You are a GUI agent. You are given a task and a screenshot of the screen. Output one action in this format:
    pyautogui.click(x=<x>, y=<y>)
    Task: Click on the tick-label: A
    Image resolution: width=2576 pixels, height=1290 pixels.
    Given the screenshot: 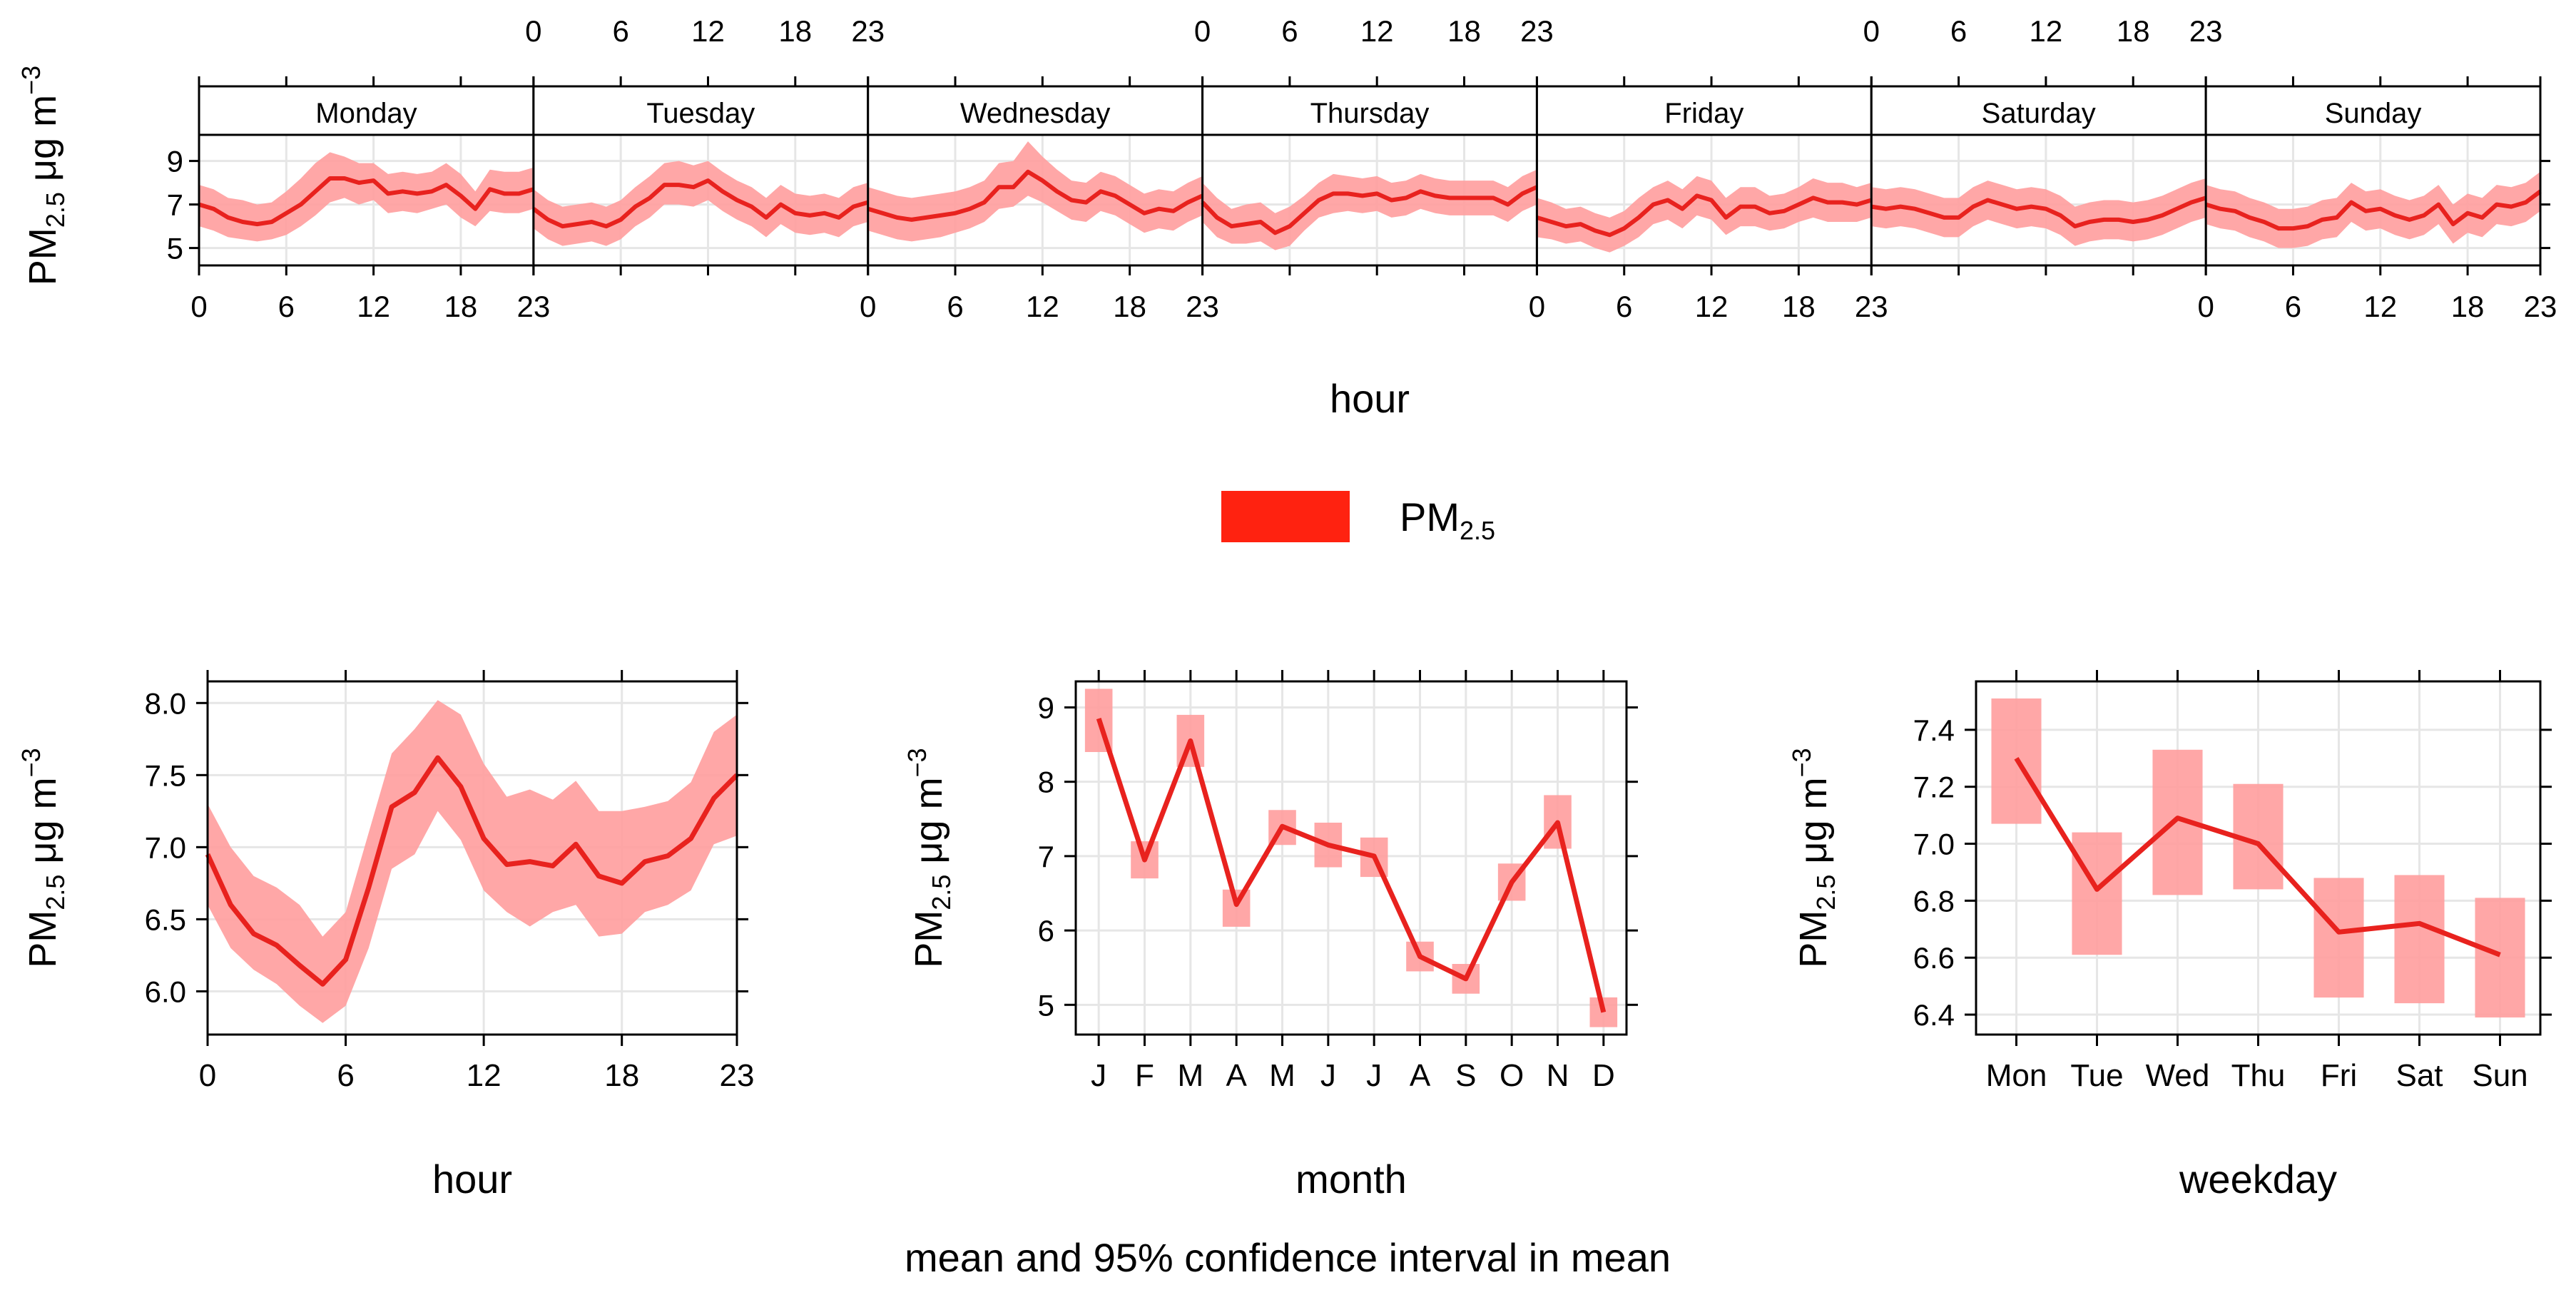 What is the action you would take?
    pyautogui.click(x=1236, y=1076)
    